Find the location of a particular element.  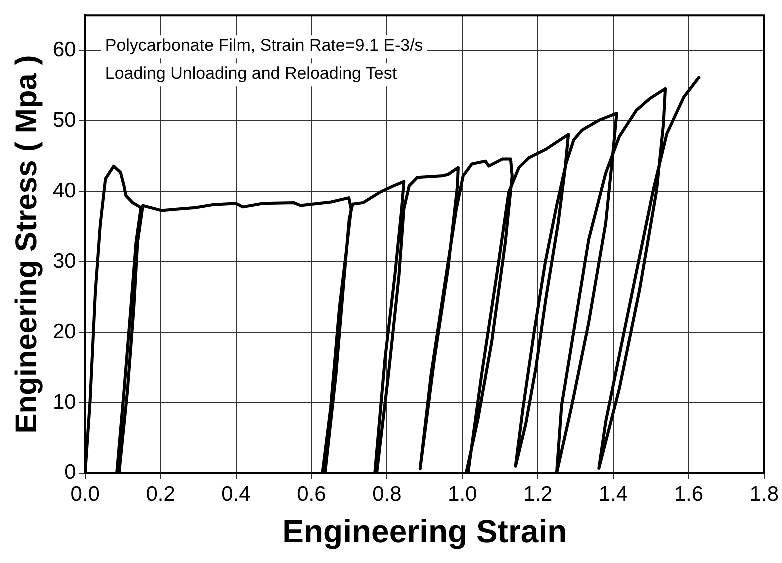

x-tick-label: 0.2 is located at coordinates (161, 494).